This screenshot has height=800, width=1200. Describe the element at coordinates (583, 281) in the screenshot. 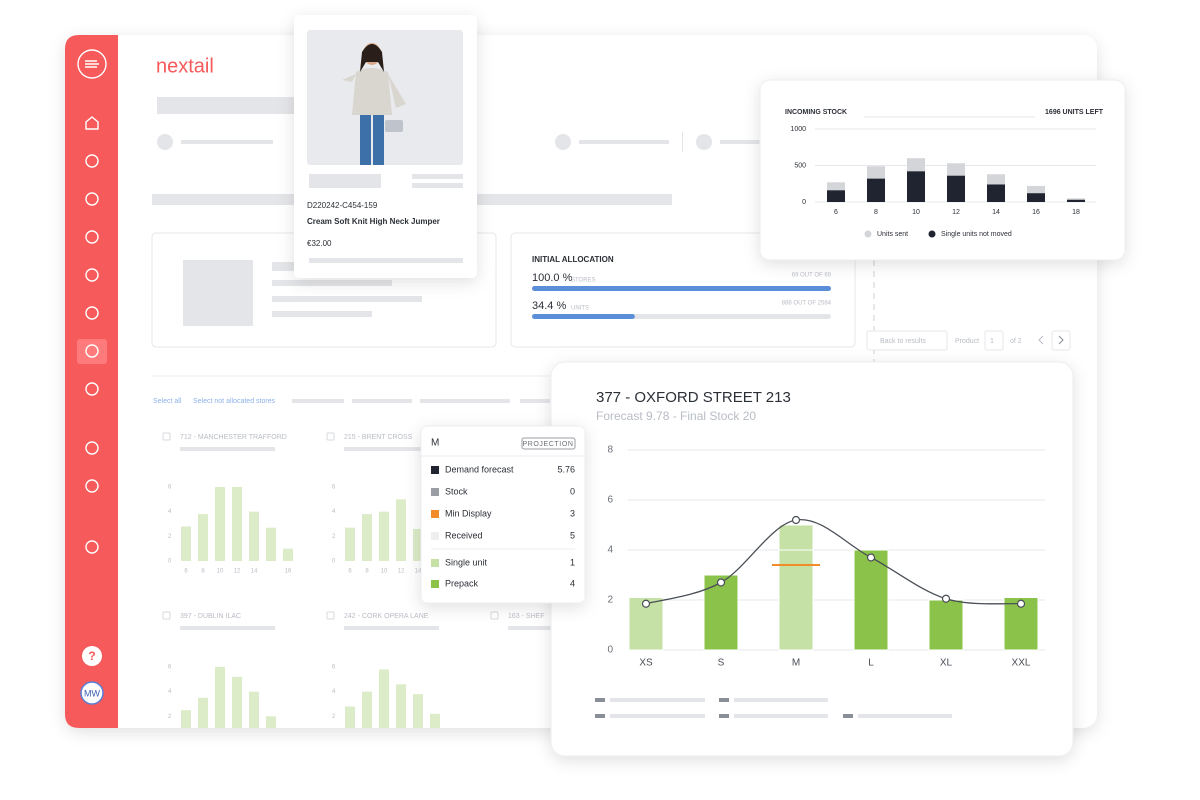

I see `allocation-unit: STORES` at that location.